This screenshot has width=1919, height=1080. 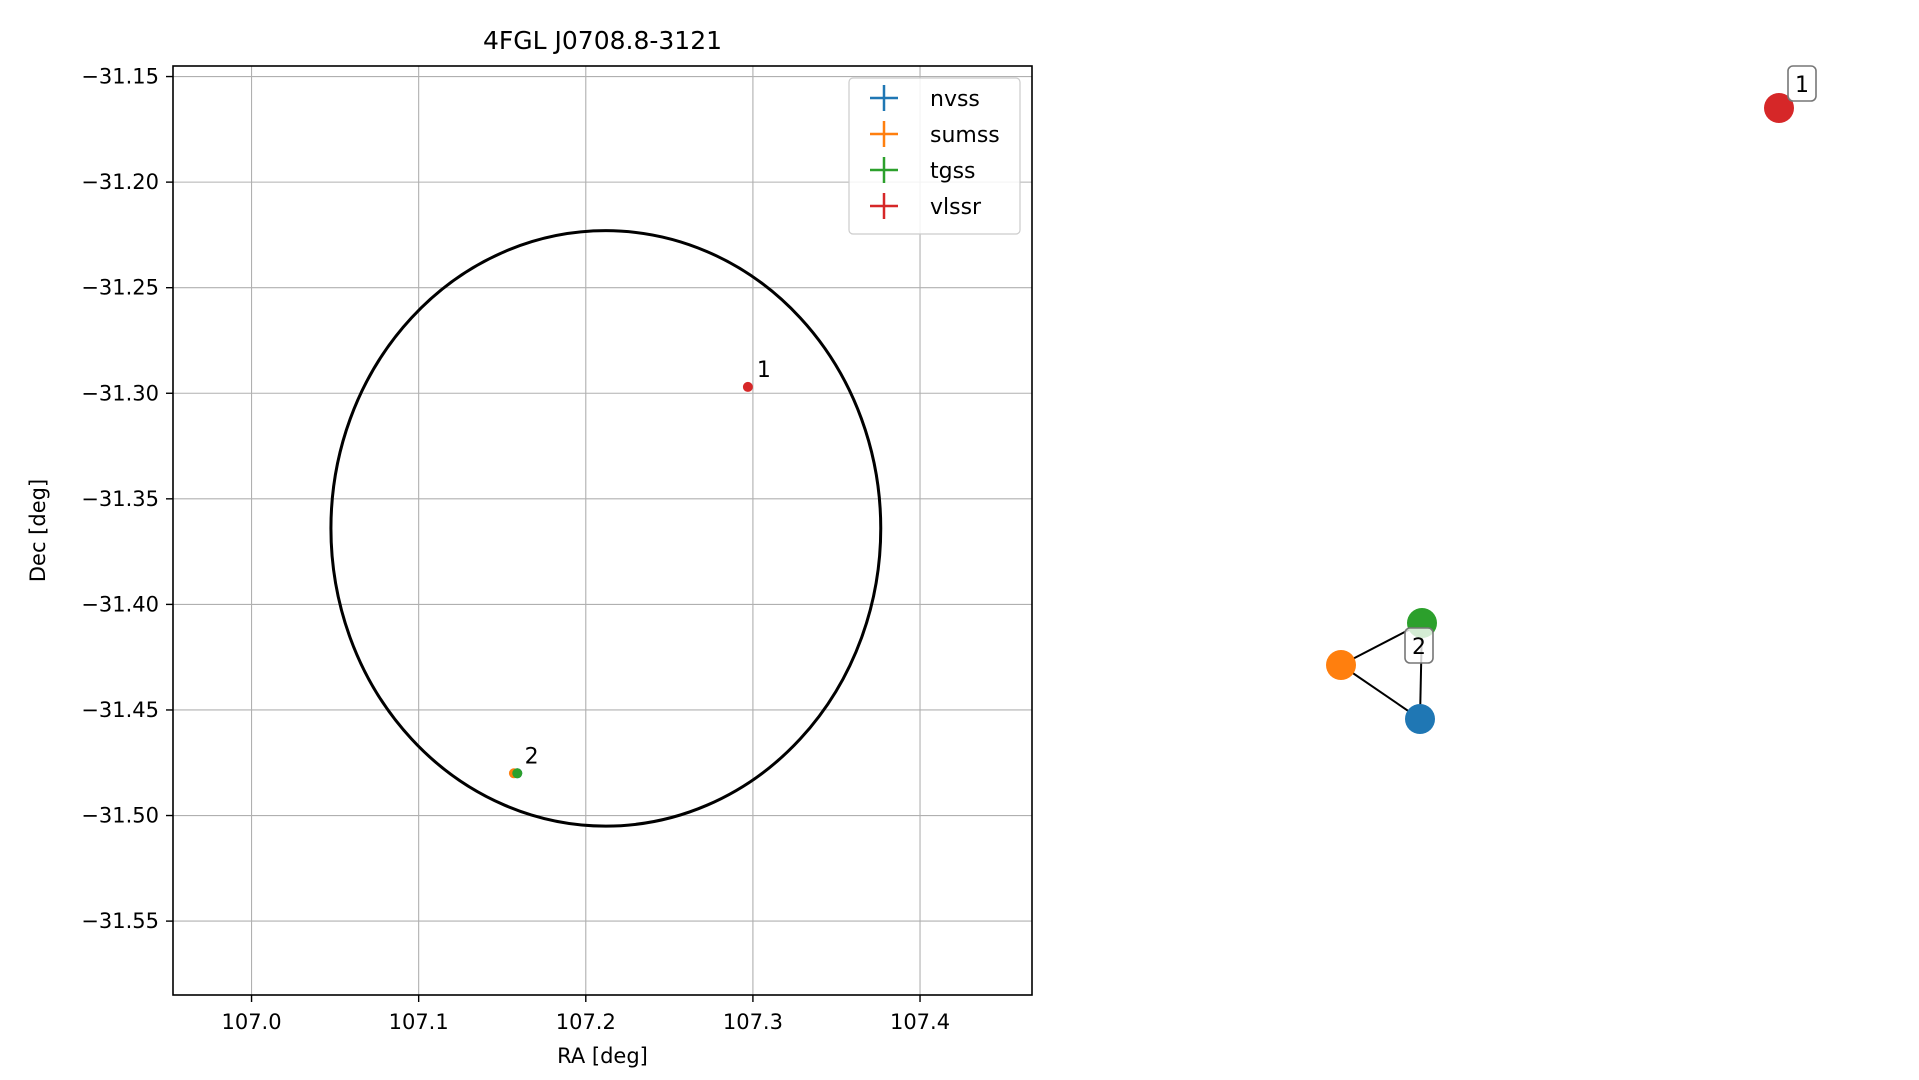 What do you see at coordinates (764, 370) in the screenshot?
I see `annotation-label: 1` at bounding box center [764, 370].